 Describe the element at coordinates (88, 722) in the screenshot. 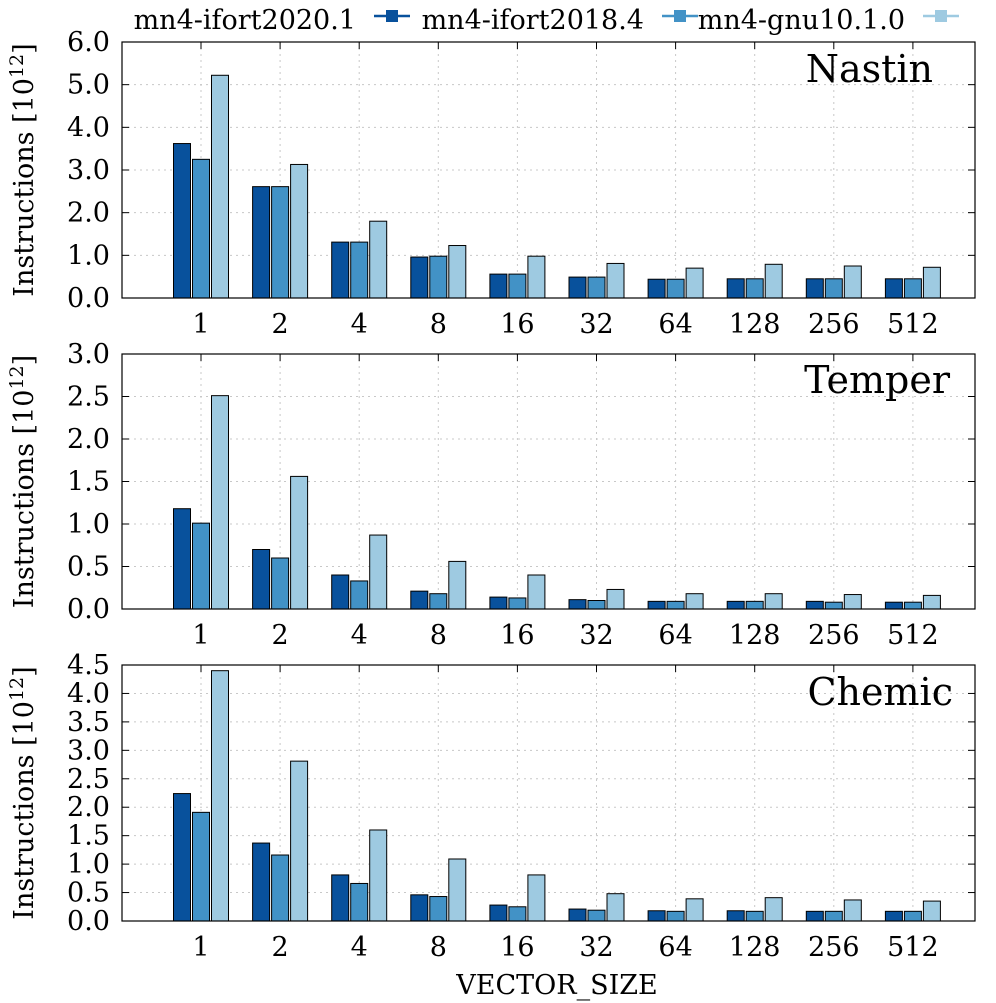

I see `y-tick-label: 3.5` at that location.